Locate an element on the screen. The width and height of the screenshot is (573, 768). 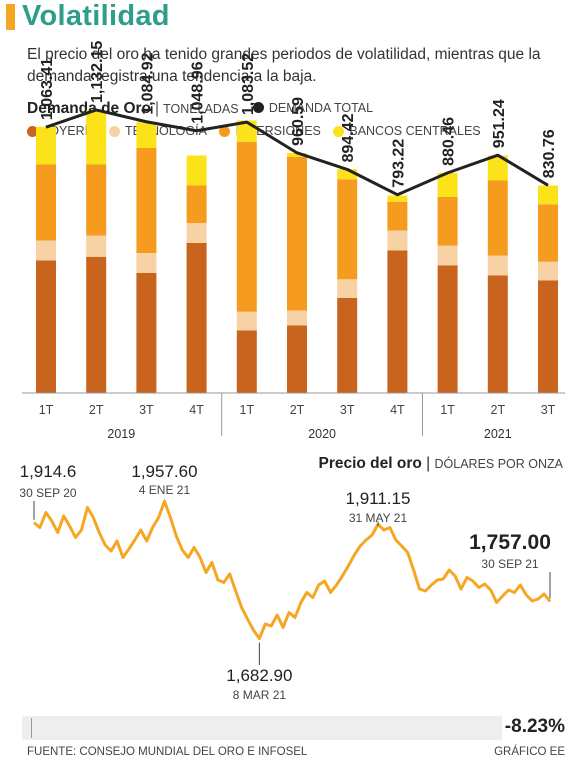
annotation-date: 30 SEP 20 is located at coordinates (47, 493).